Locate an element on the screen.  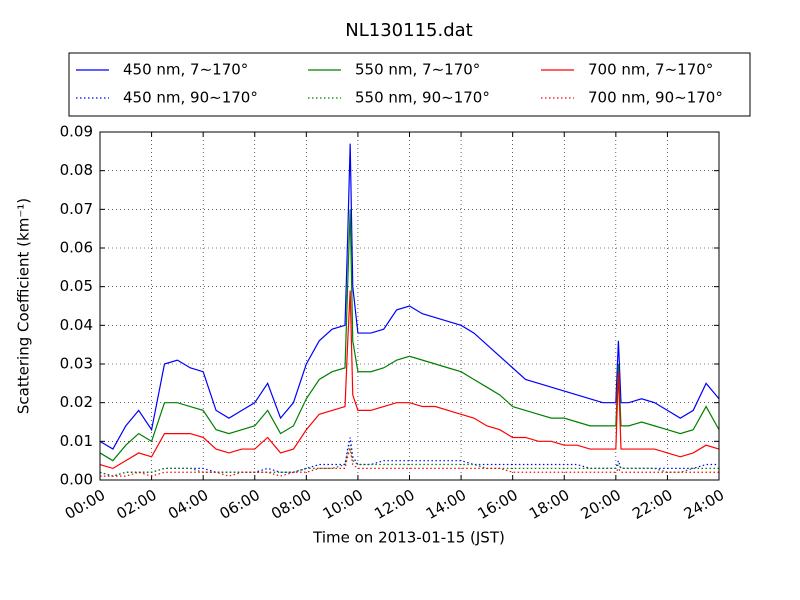
y-tick-label: 0.07 is located at coordinates (76, 209).